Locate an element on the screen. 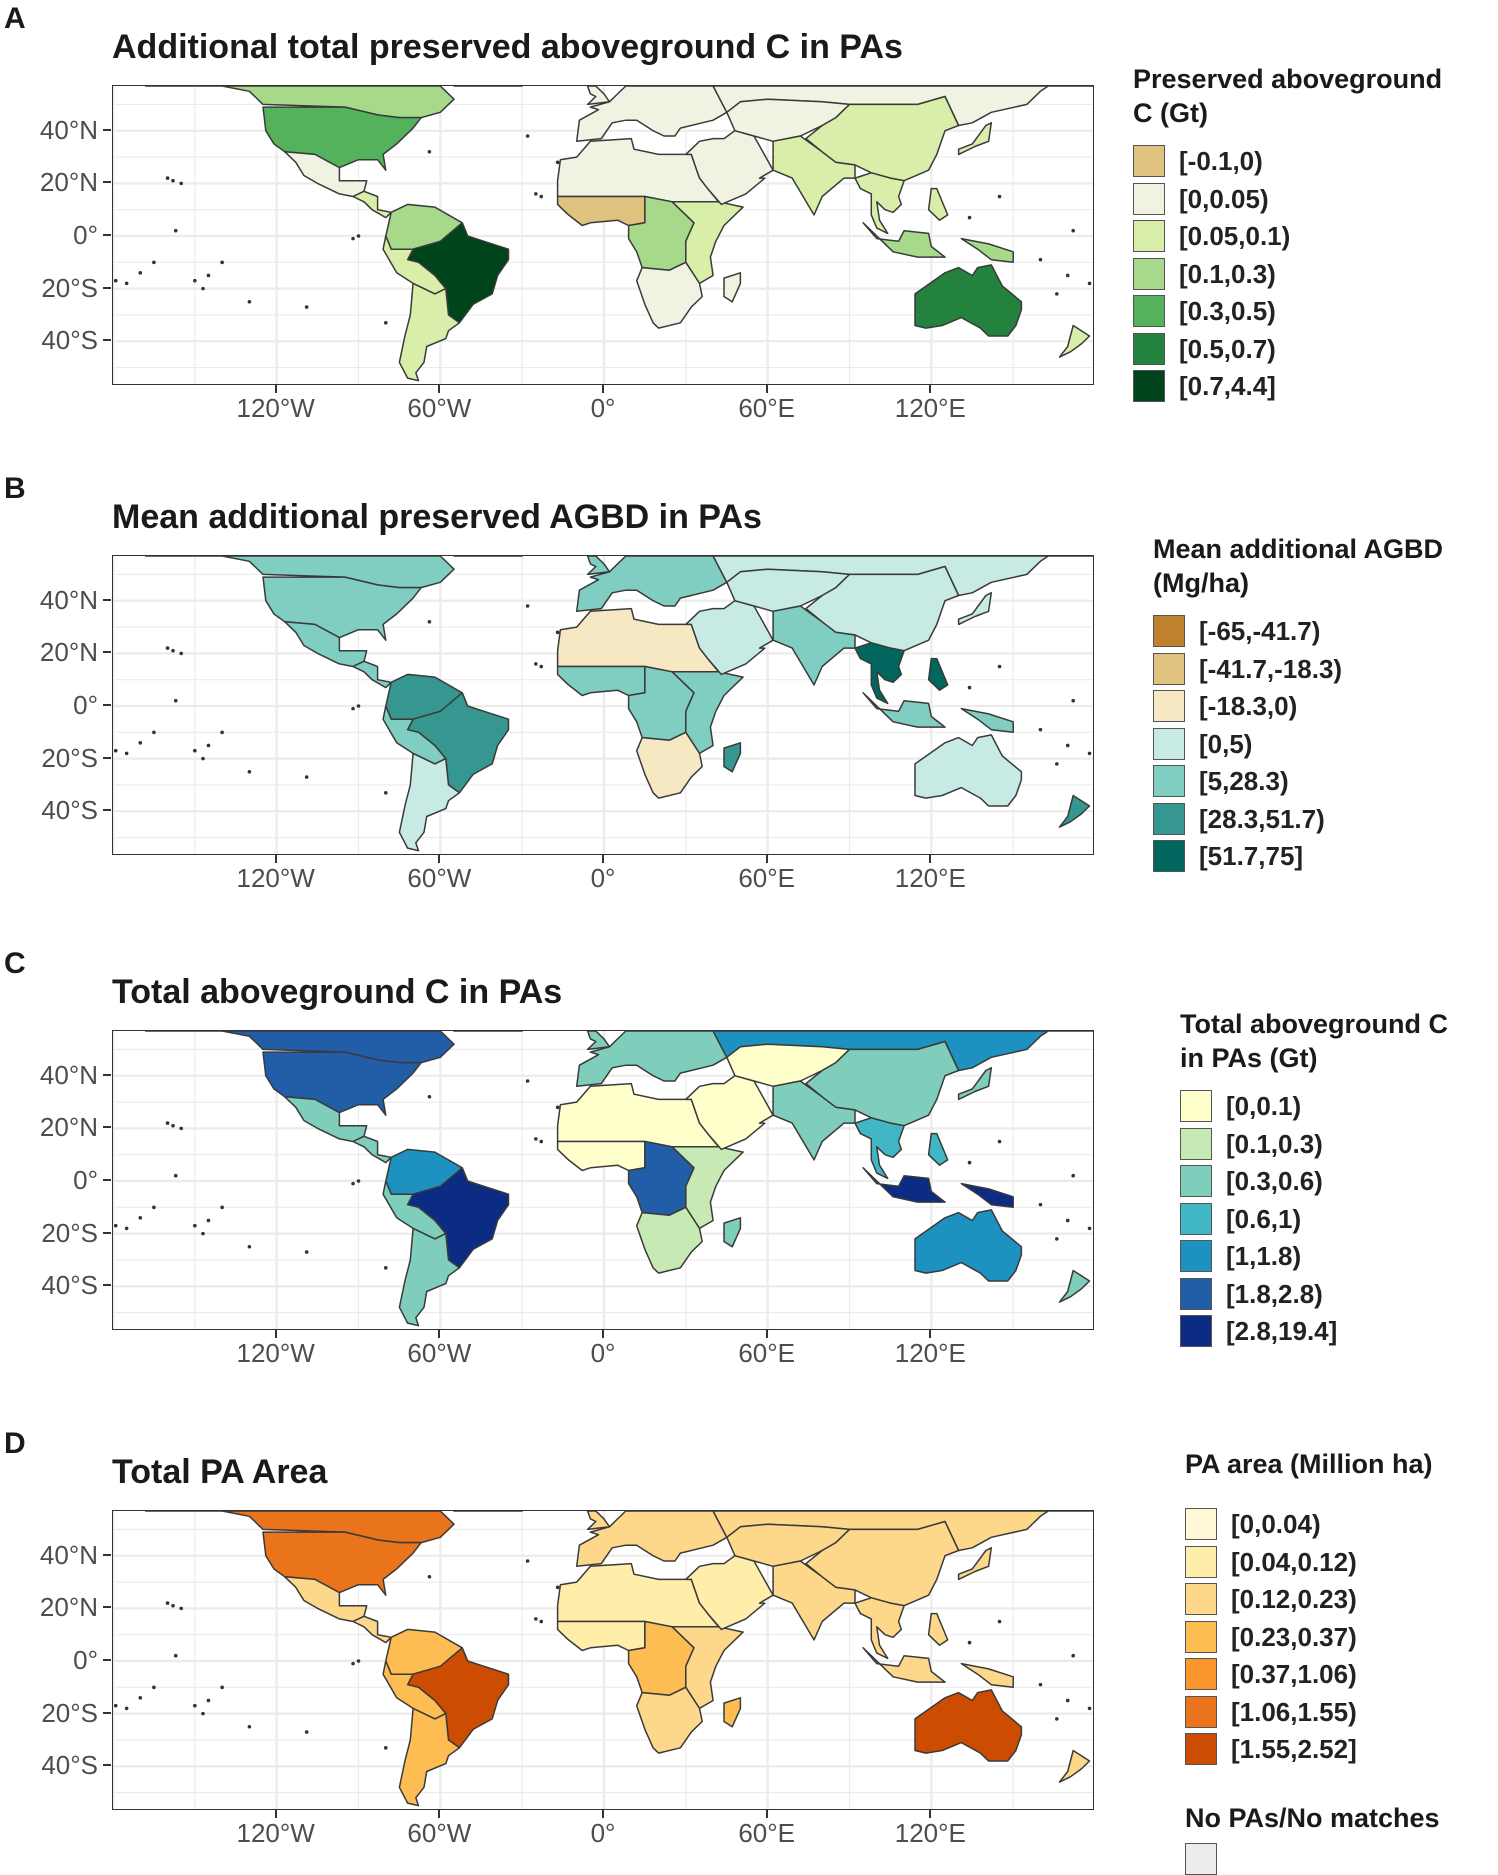  legend-label: [0.6,1) is located at coordinates (1264, 1218).